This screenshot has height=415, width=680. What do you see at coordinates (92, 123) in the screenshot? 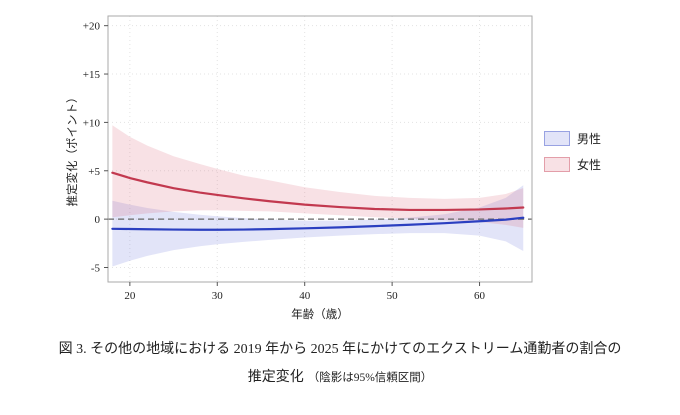
I see `y-tick-label: +10` at bounding box center [92, 123].